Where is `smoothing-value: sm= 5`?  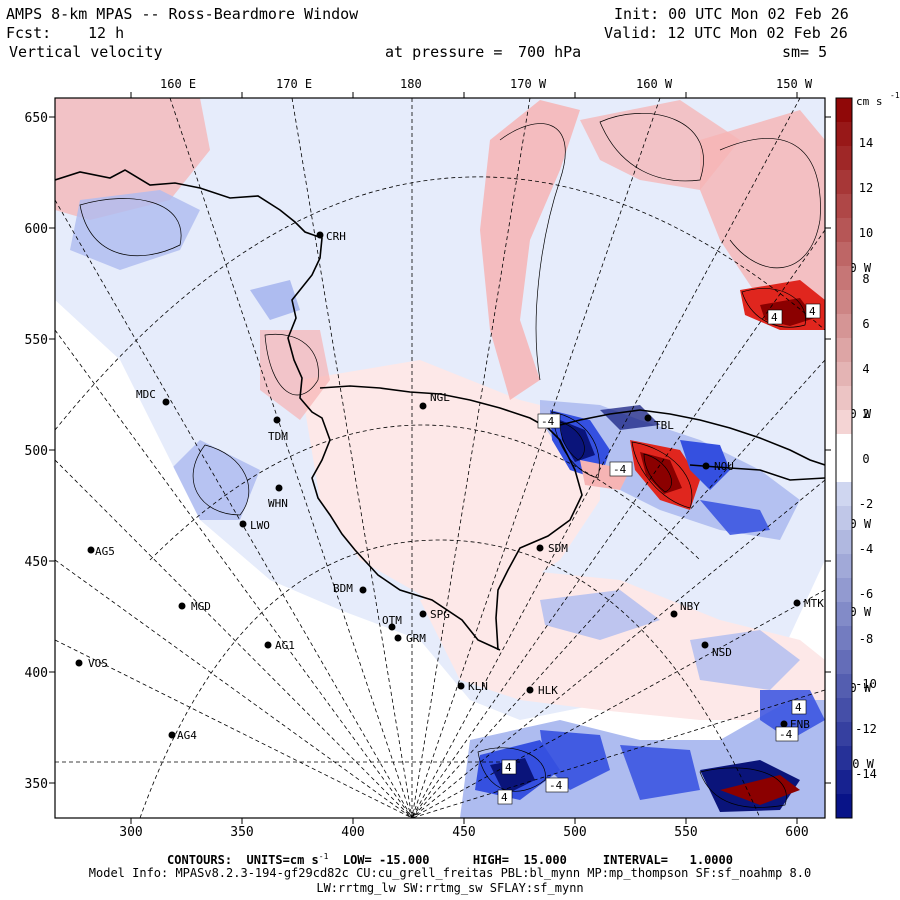
smoothing-value: sm= 5 is located at coordinates (805, 52).